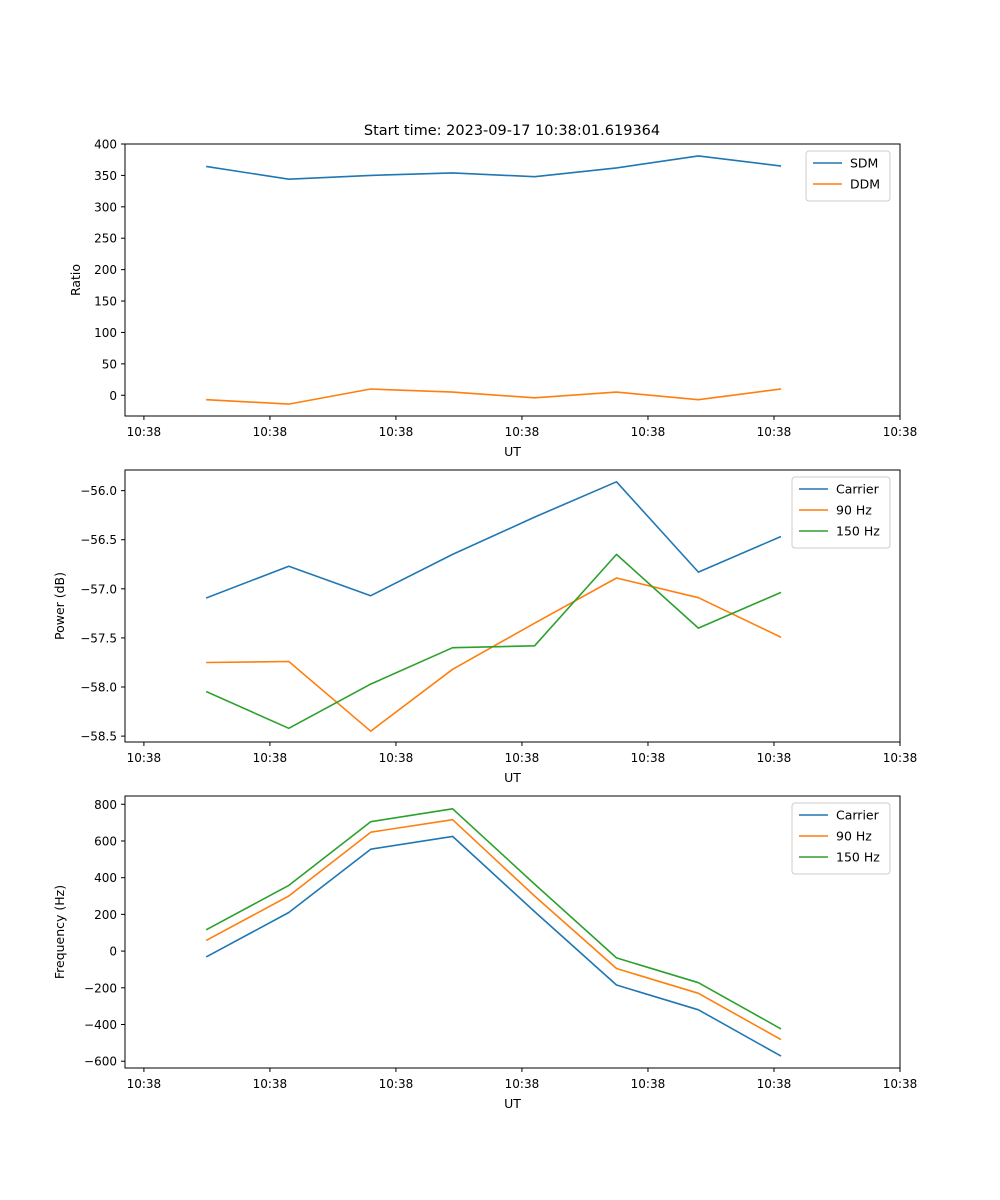 The image size is (1000, 1200). Describe the element at coordinates (105, 333) in the screenshot. I see `y-tick-label: 100` at that location.